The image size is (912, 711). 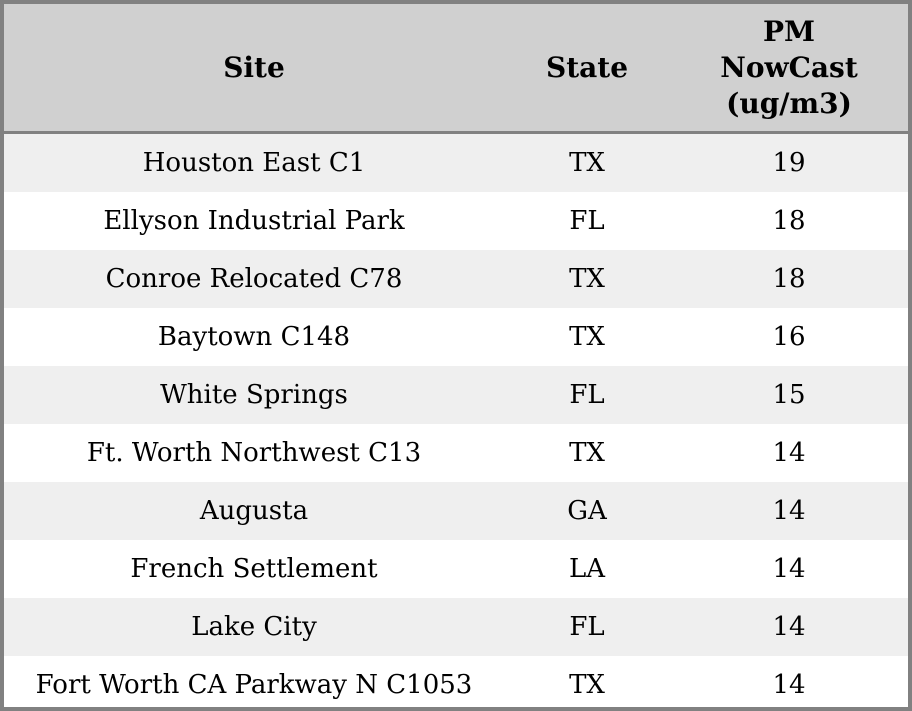 I want to click on site-cell: Ellyson Industrial Park, so click(x=254, y=221).